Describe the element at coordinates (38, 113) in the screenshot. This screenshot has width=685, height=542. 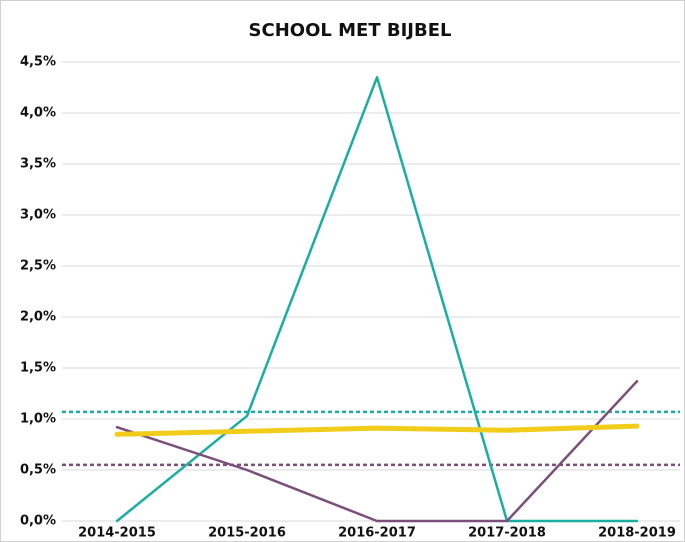
I see `y-tick-label: 4,0%` at that location.